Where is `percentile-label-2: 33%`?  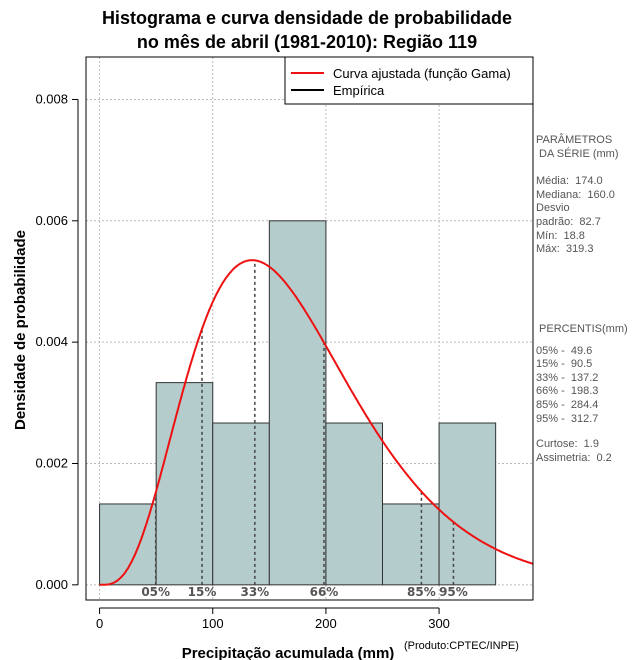 percentile-label-2: 33% is located at coordinates (254, 592).